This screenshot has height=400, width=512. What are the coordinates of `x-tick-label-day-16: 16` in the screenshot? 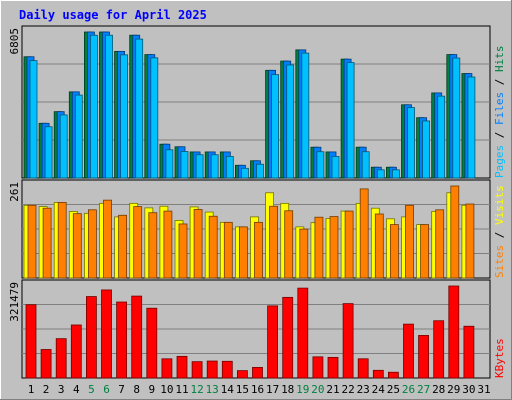 It's located at (257, 389).